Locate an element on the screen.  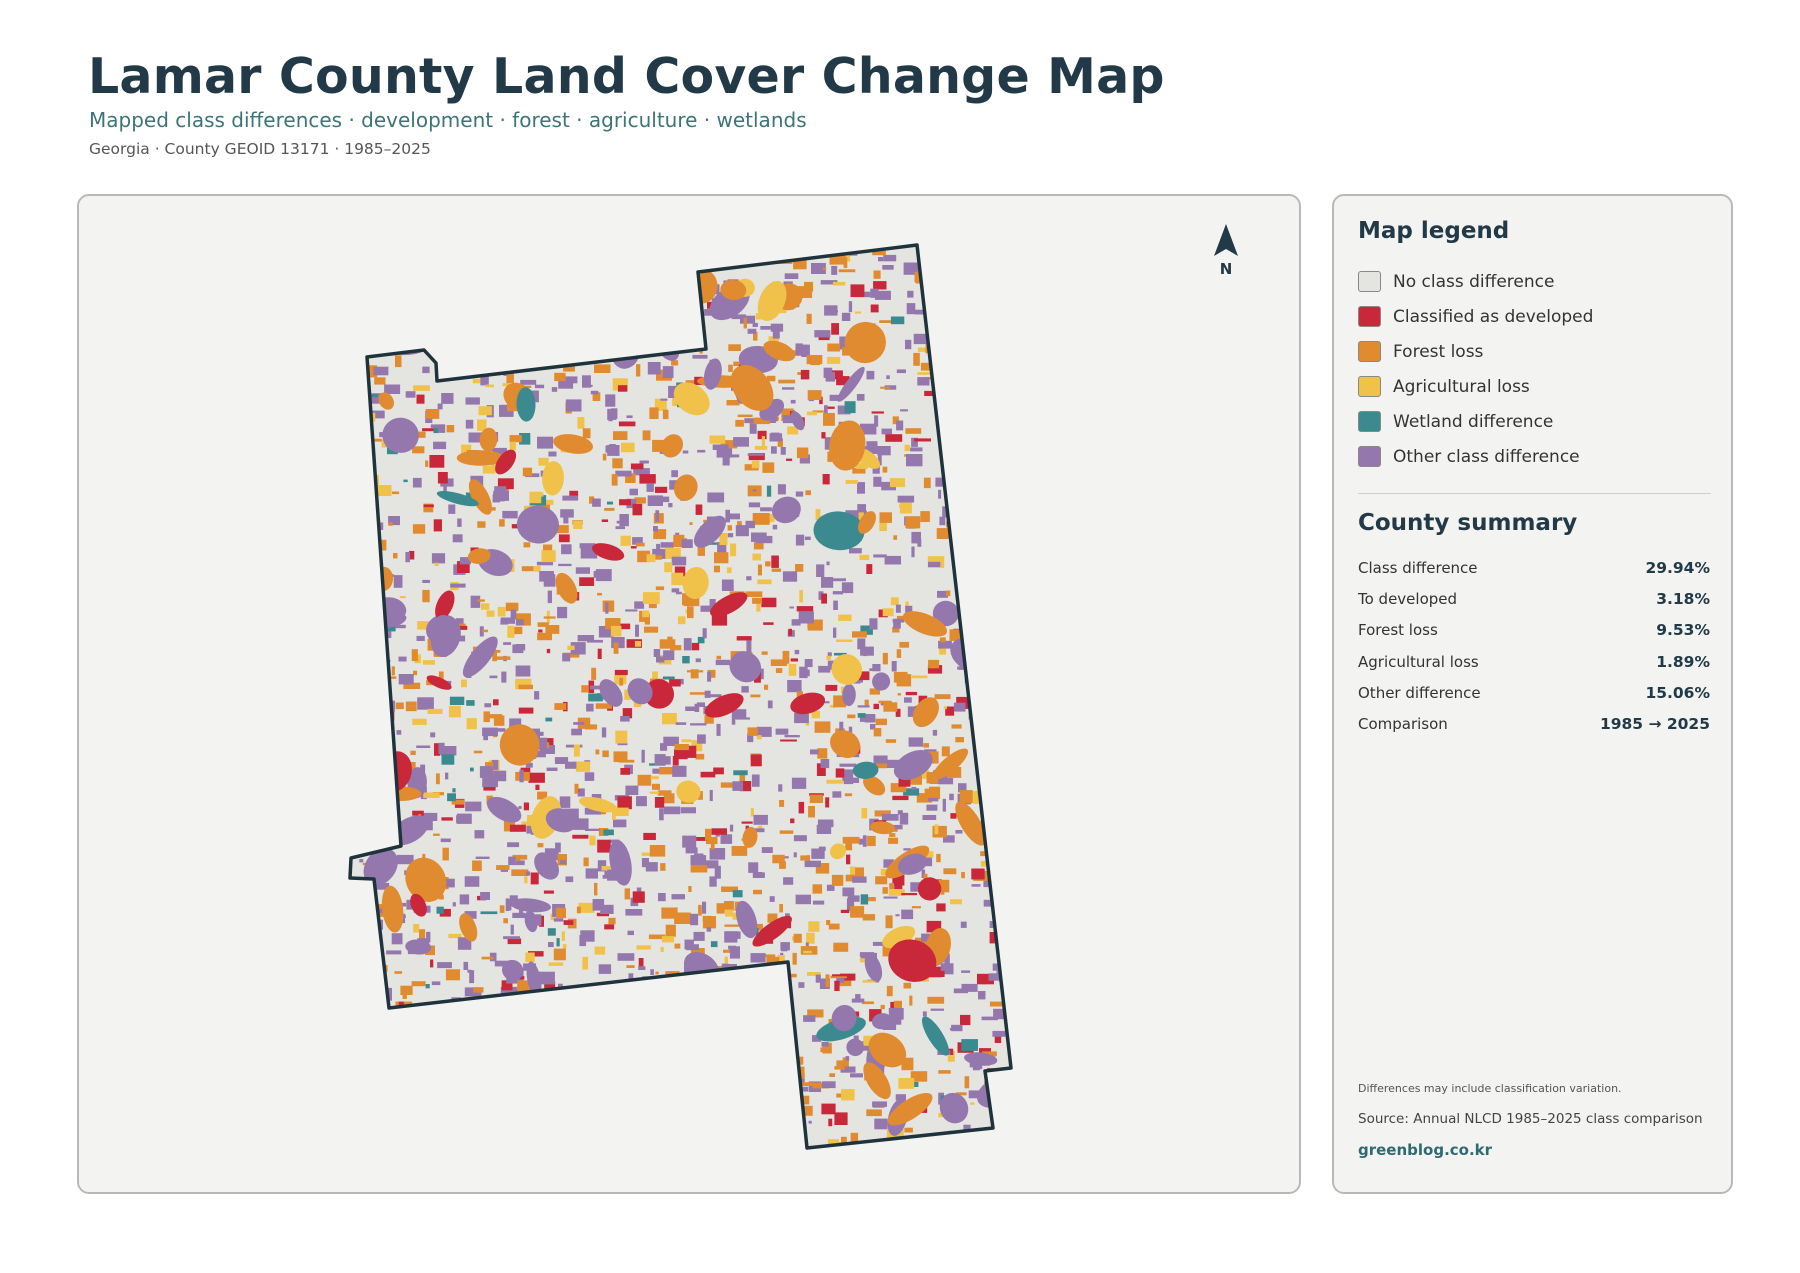
legend-item-forest-loss: Forest loss is located at coordinates (1533, 351).